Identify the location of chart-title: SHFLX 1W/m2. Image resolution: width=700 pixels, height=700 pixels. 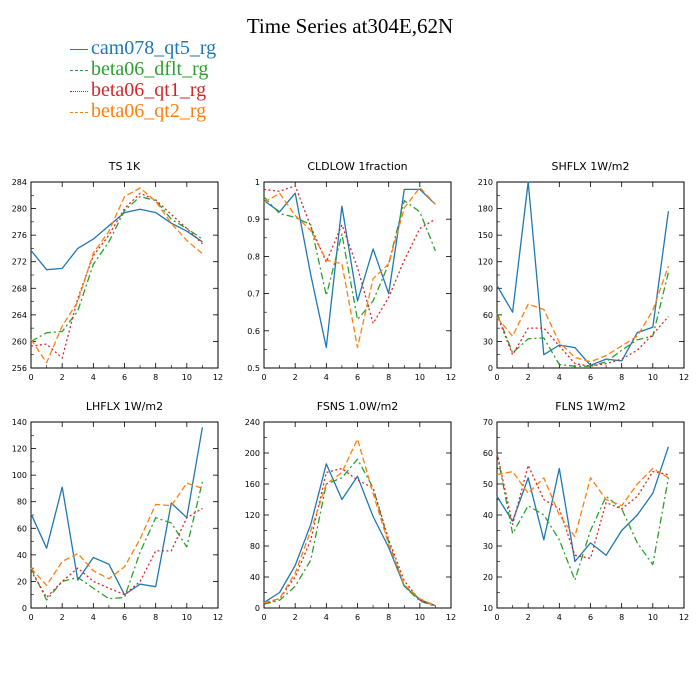
(590, 166).